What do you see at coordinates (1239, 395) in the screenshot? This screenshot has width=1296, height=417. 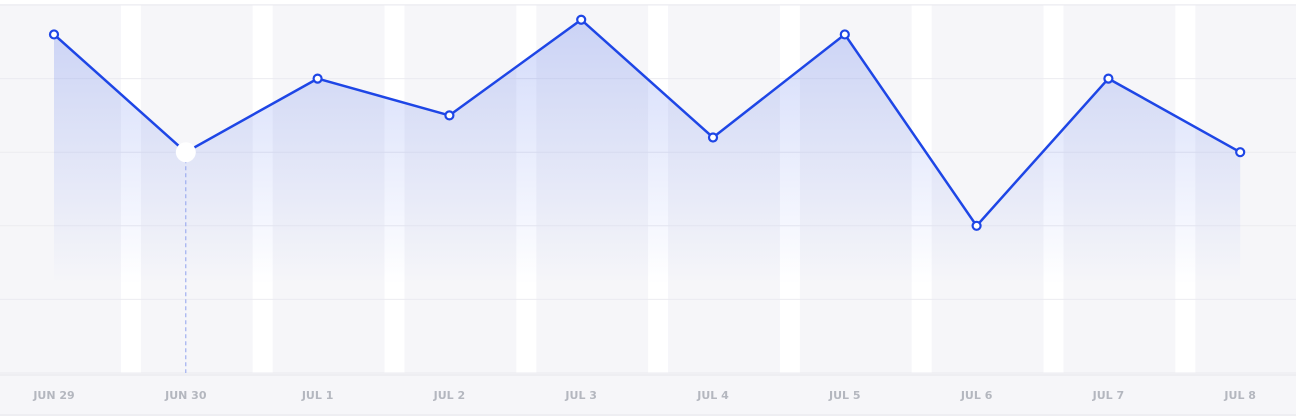 I see `x-tick-label: JUL 8` at bounding box center [1239, 395].